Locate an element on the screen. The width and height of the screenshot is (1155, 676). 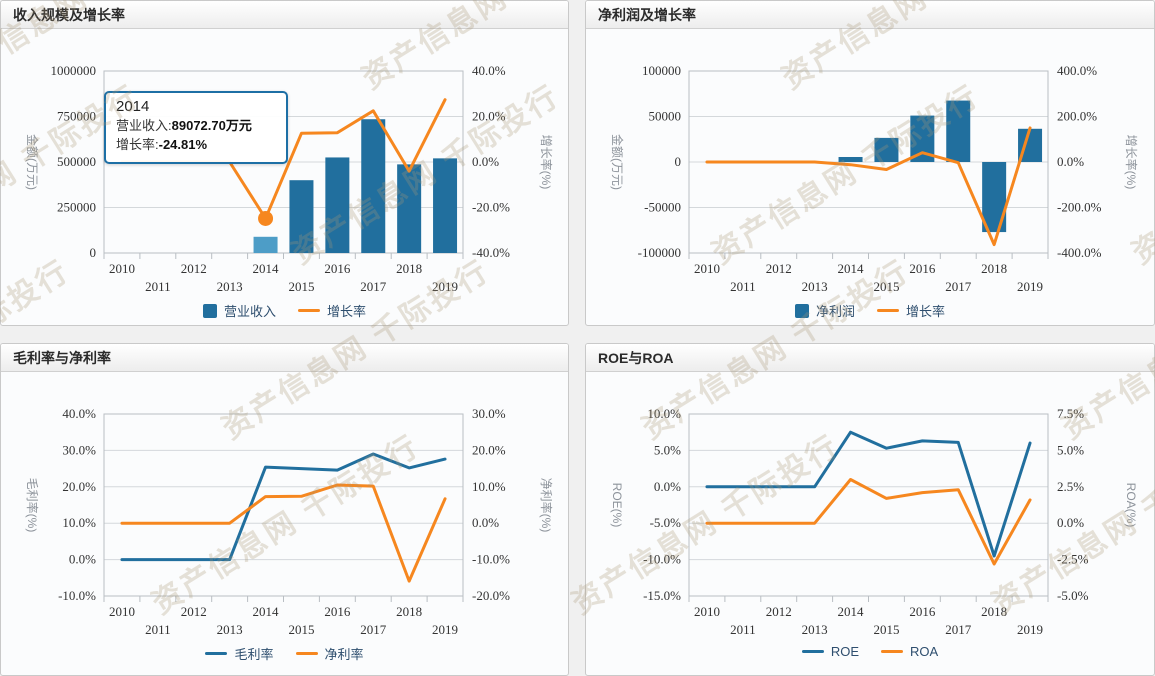
legend-label: 净利率 is located at coordinates (344, 654).